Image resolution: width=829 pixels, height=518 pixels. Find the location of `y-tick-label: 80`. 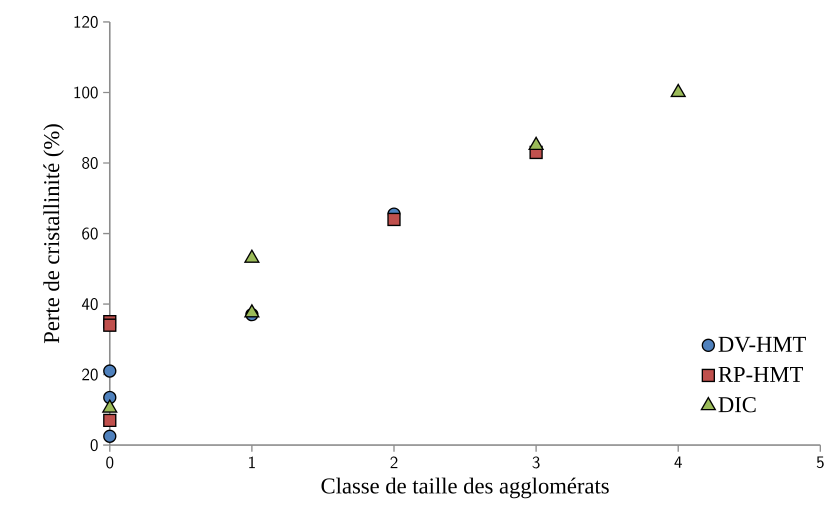

y-tick-label: 80 is located at coordinates (90, 163).